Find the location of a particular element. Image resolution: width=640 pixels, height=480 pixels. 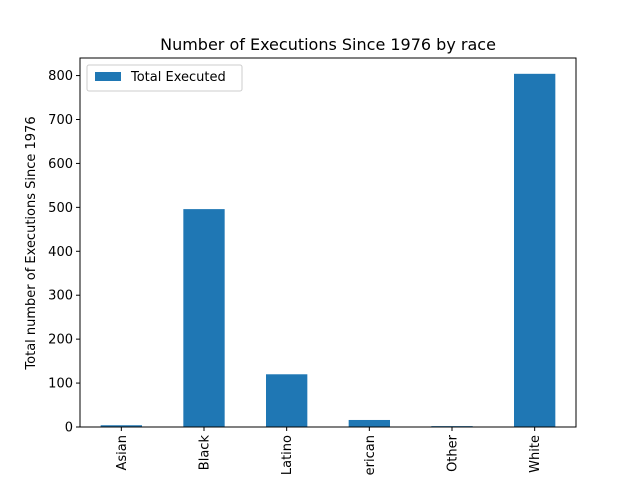

y-axis-label: Total number of Executions Since 1976 is located at coordinates (31, 243).